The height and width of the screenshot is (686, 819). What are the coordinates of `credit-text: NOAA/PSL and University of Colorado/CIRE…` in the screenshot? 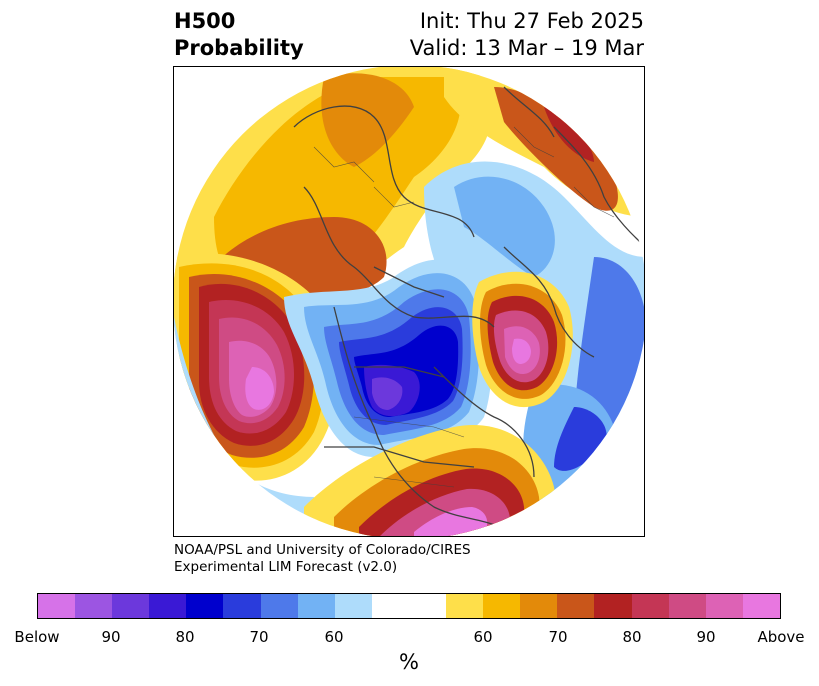 It's located at (322, 559).